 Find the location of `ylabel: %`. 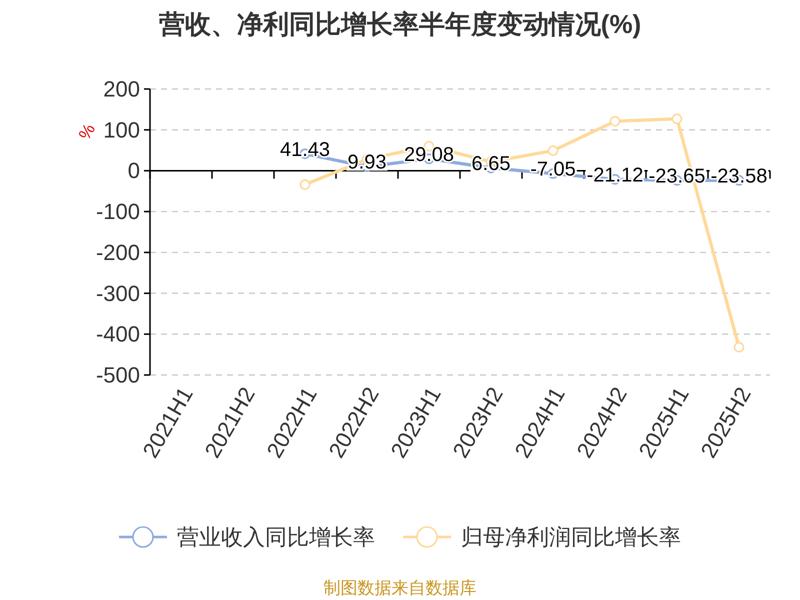

ylabel: % is located at coordinates (87, 132).